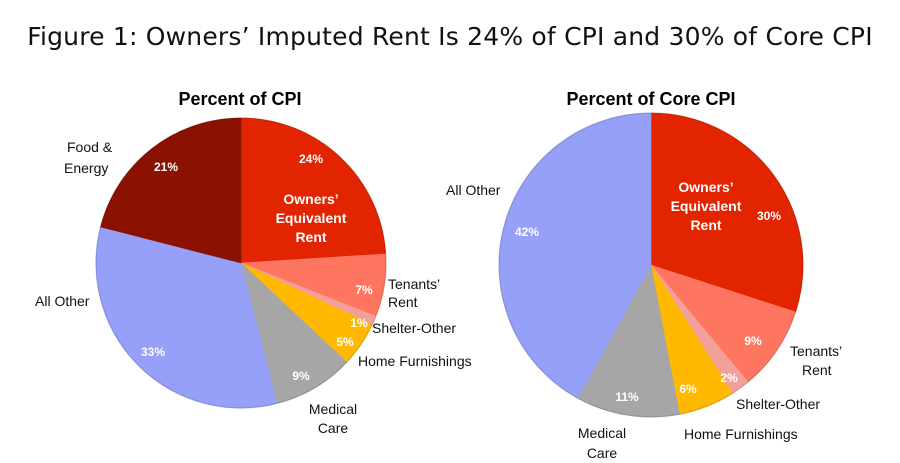 The height and width of the screenshot is (463, 900). Describe the element at coordinates (753, 341) in the screenshot. I see `pct-label-tenants: 9%` at that location.